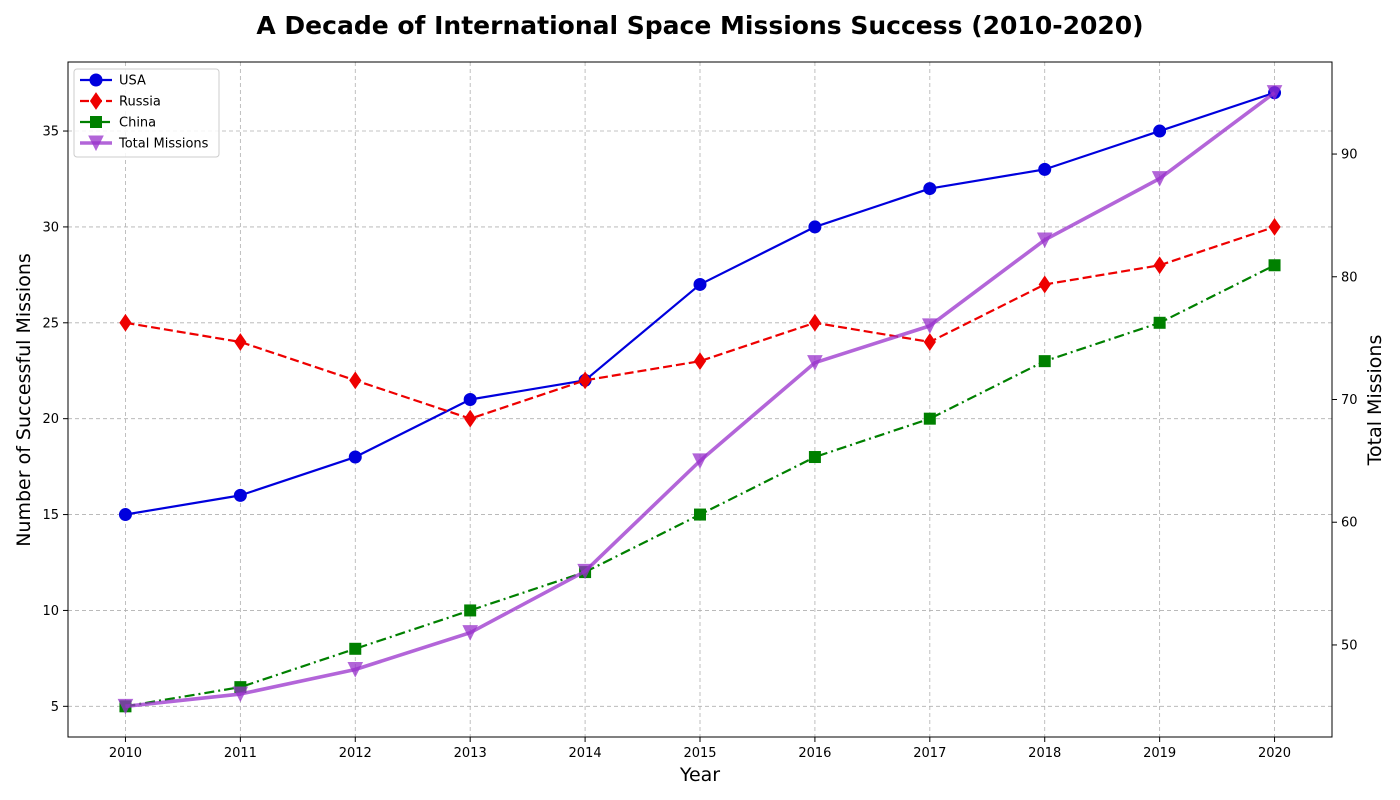  I want to click on y-tick-label: 20, so click(50, 419).